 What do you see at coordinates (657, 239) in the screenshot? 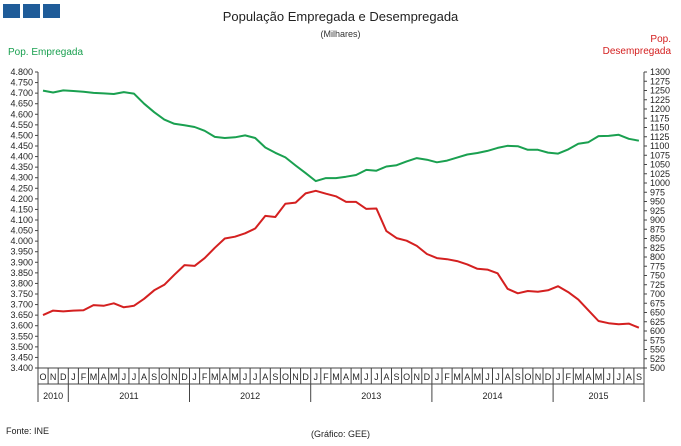
I see `right-tick-label: 850` at bounding box center [657, 239].